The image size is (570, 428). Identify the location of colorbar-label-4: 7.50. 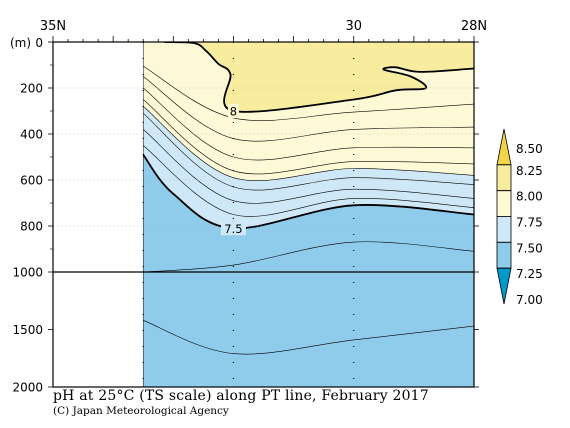
(529, 248).